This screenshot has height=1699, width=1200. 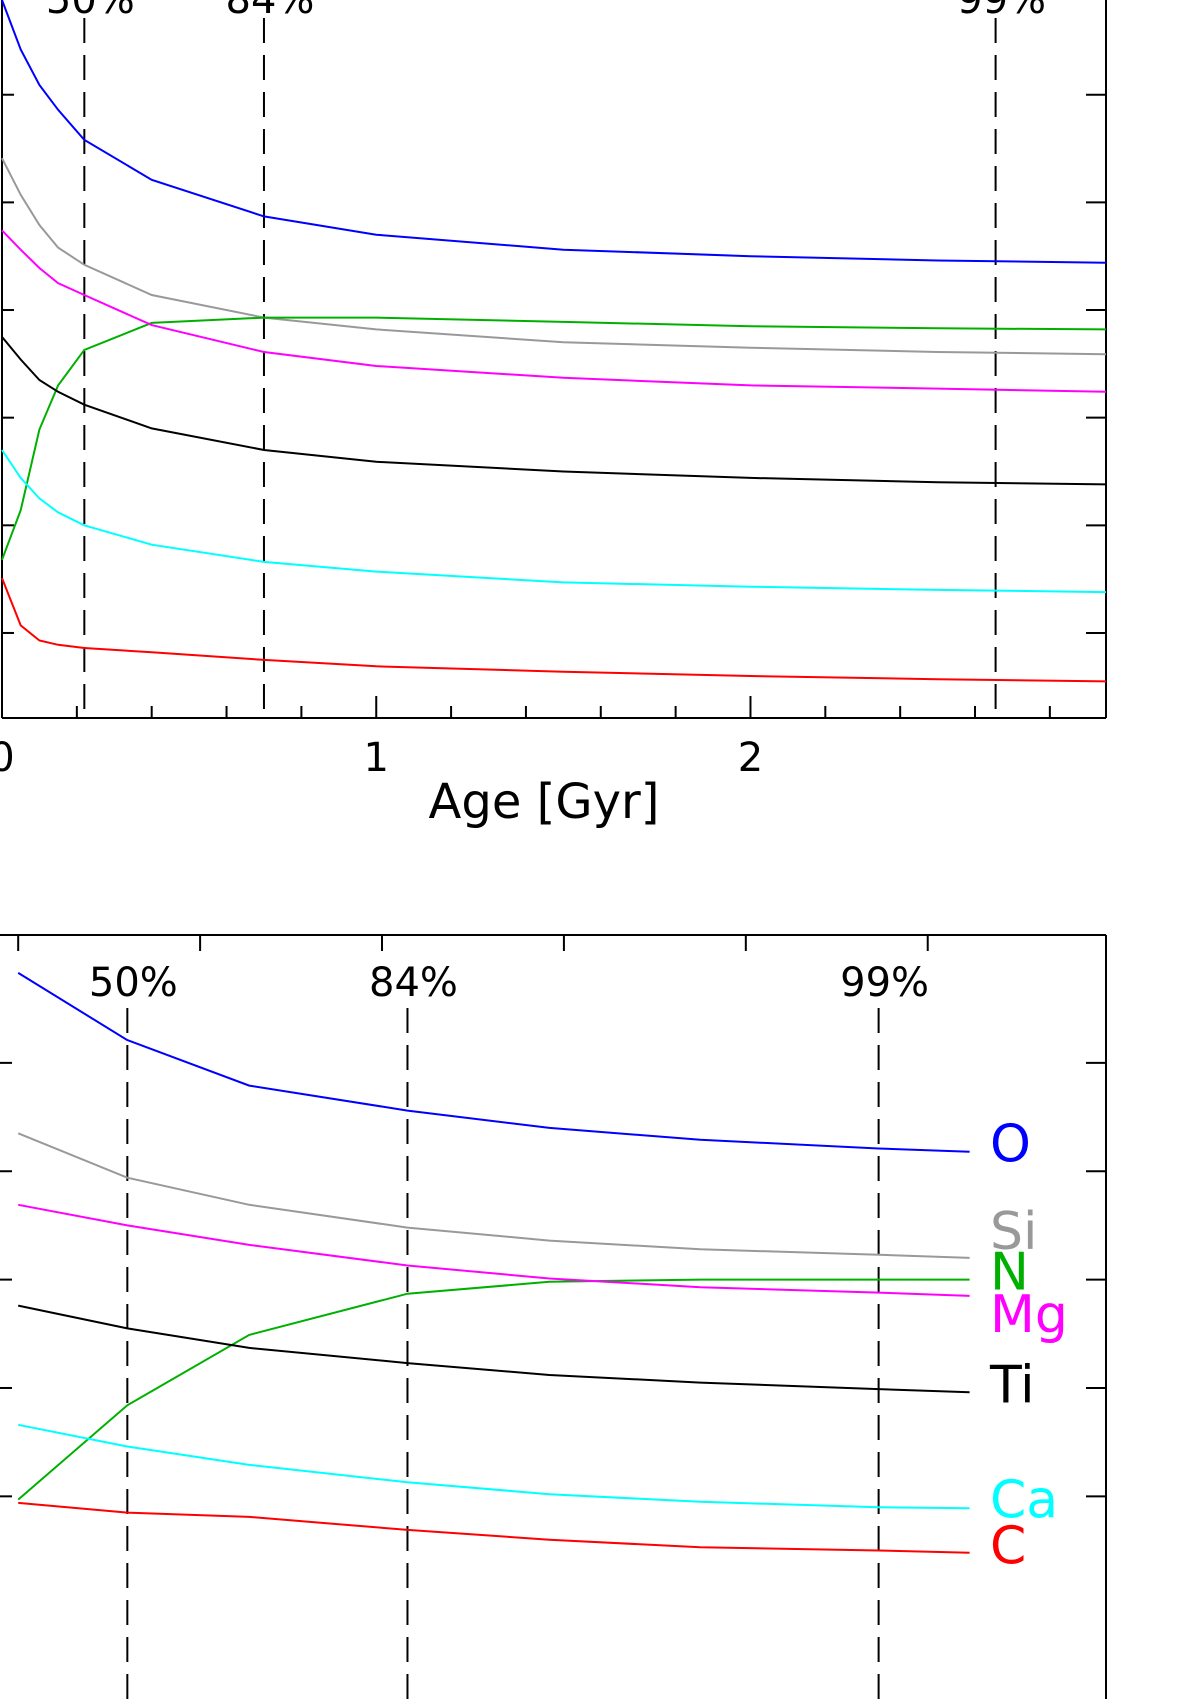 I want to click on x-tick-label: 1, so click(x=376, y=758).